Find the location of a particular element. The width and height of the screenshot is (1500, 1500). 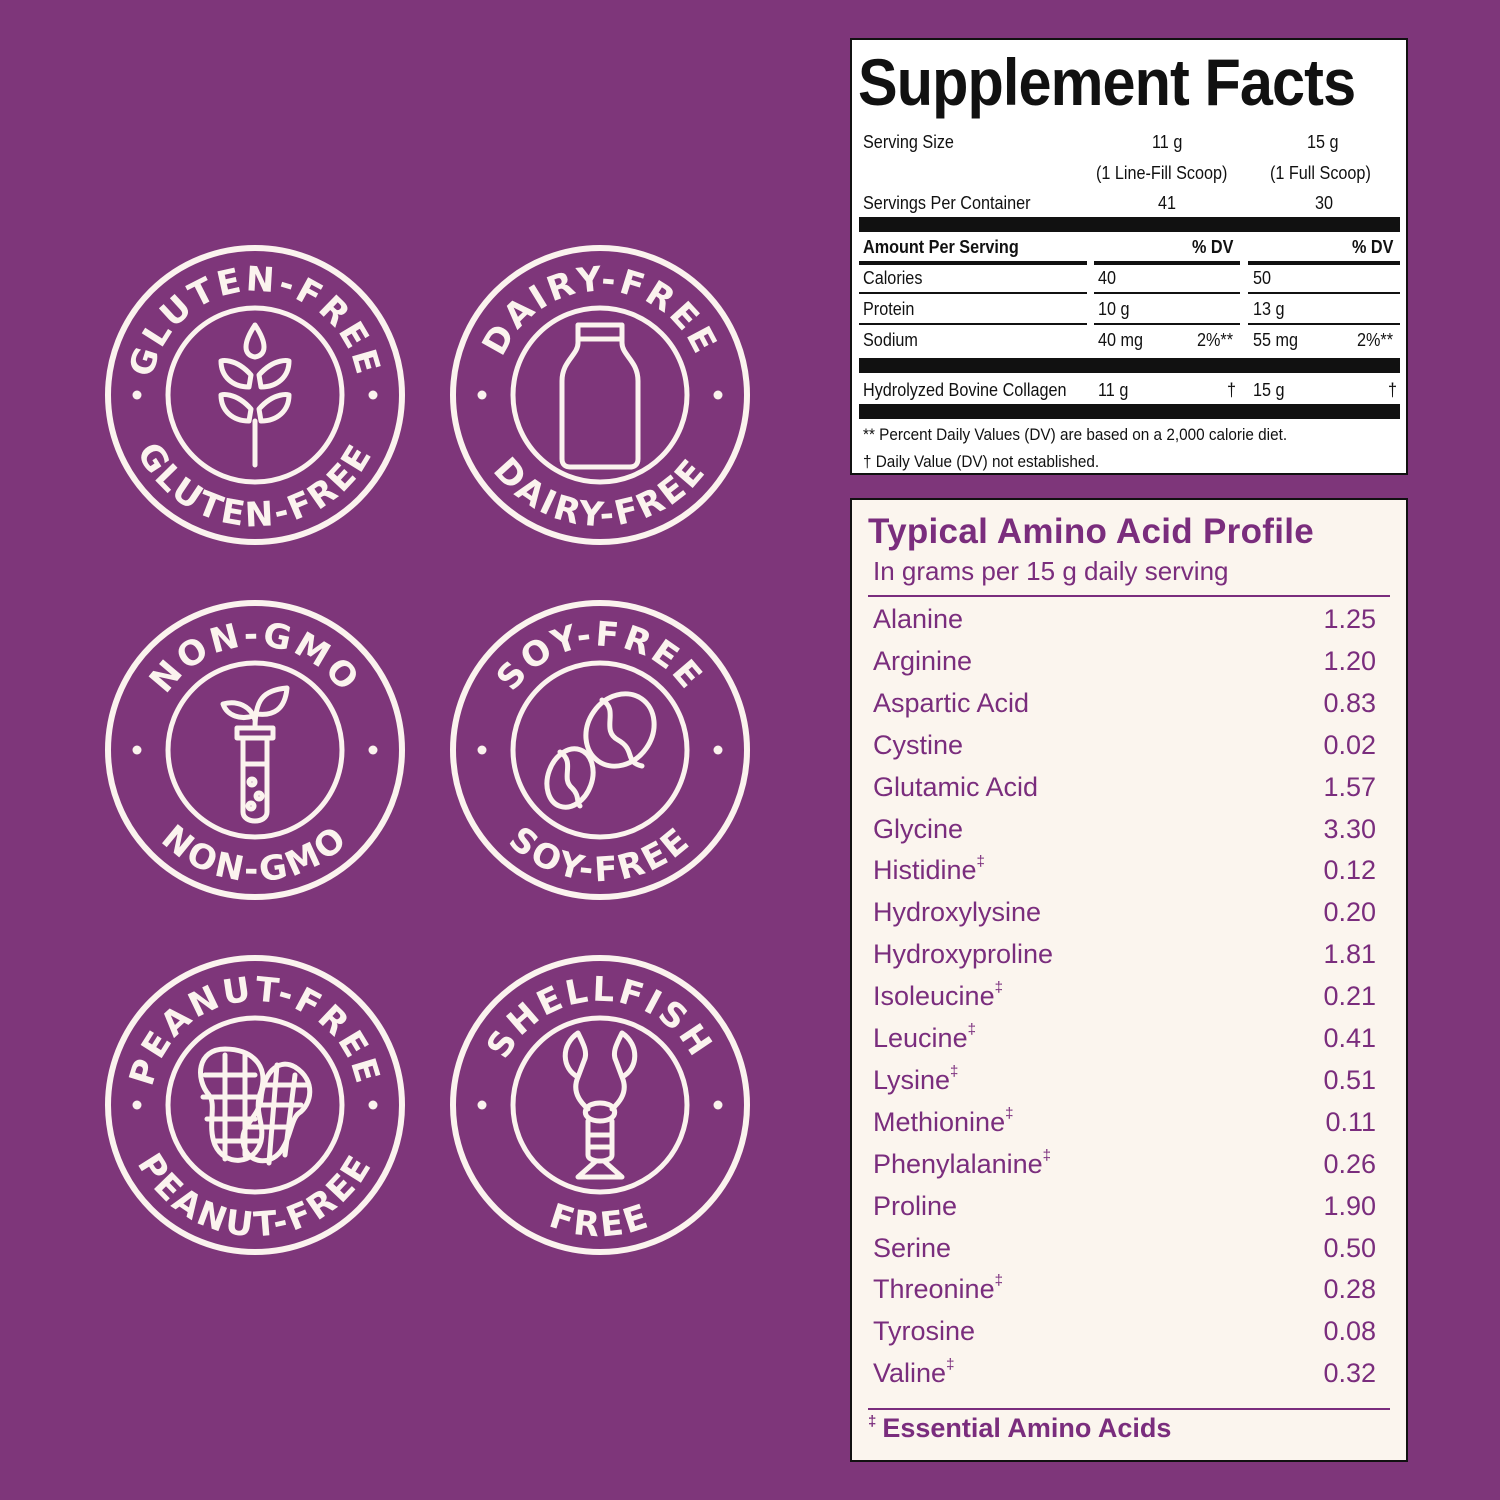

amino-row: Leucine‡ 0.41 is located at coordinates (1124, 1042).